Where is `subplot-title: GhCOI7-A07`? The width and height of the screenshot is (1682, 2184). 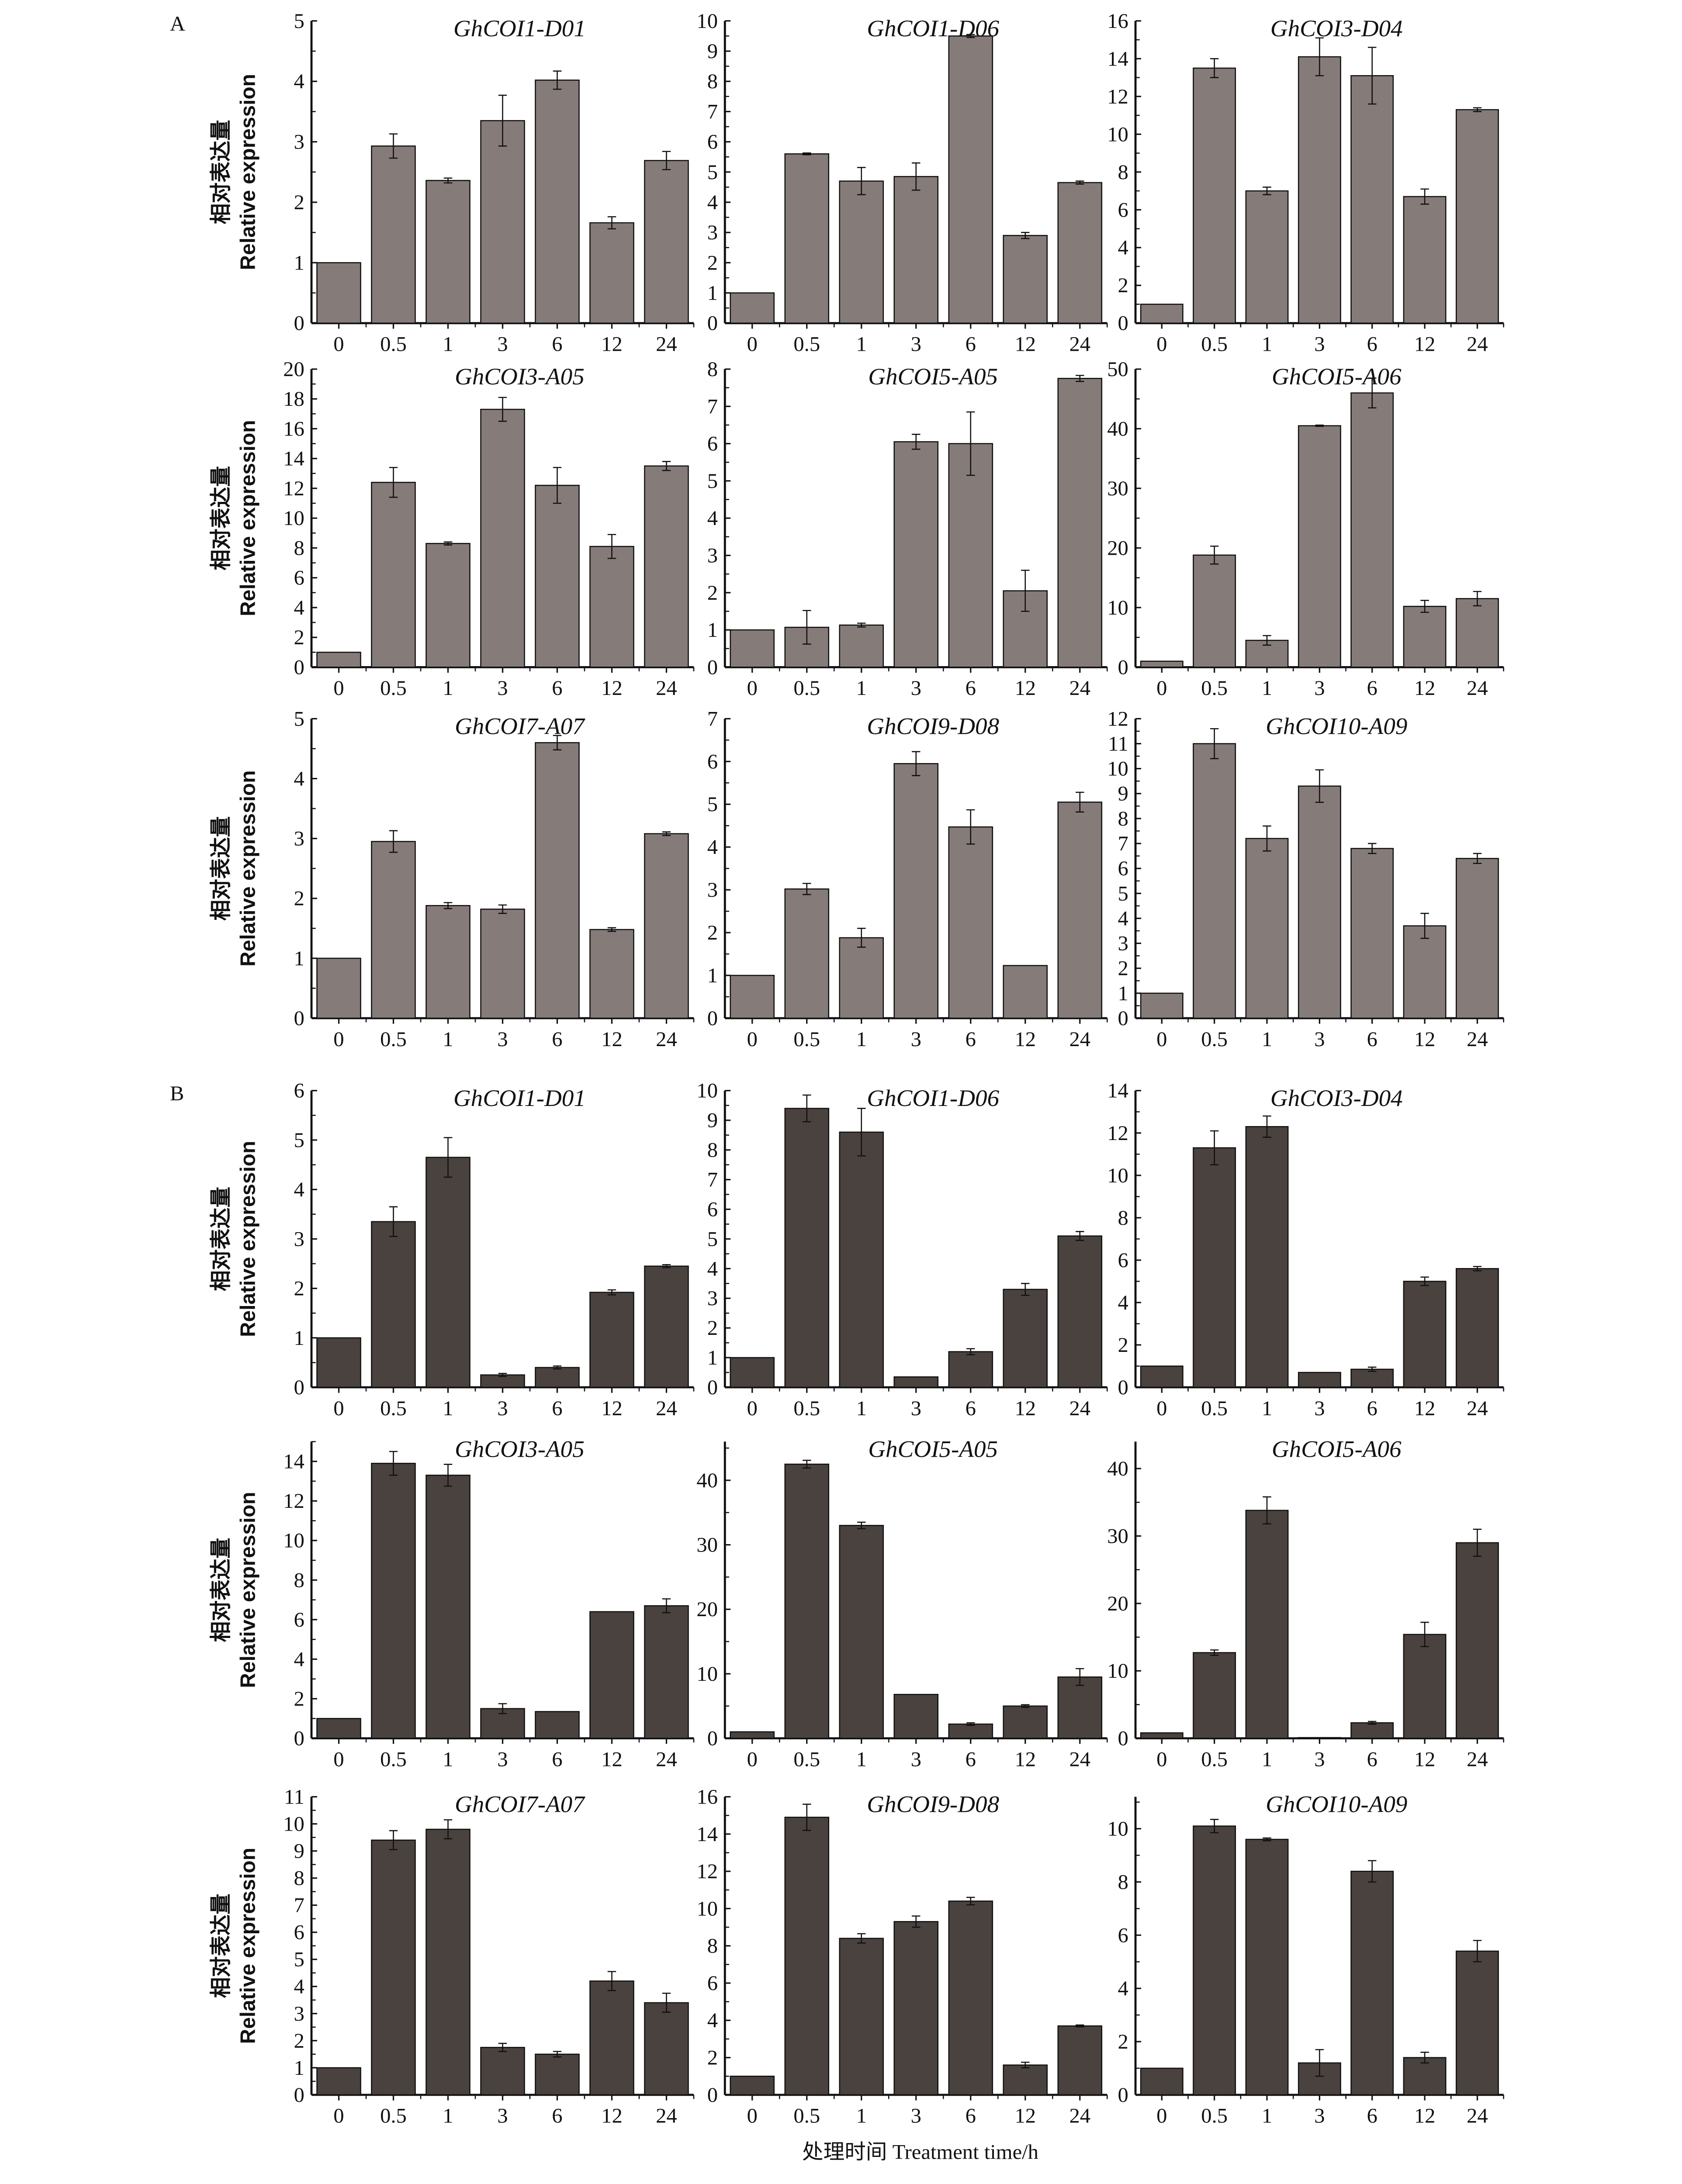
subplot-title: GhCOI7-A07 is located at coordinates (520, 1805).